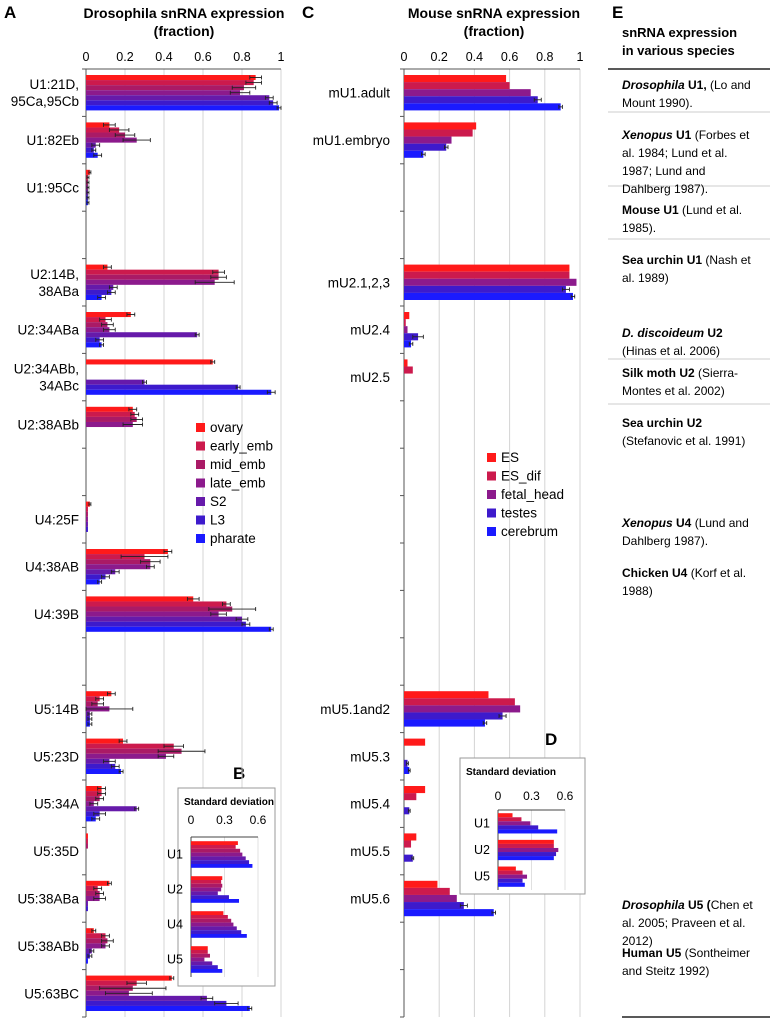 The width and height of the screenshot is (772, 1021). Describe the element at coordinates (355, 709) in the screenshot. I see `category-label: mU5.1and2` at that location.